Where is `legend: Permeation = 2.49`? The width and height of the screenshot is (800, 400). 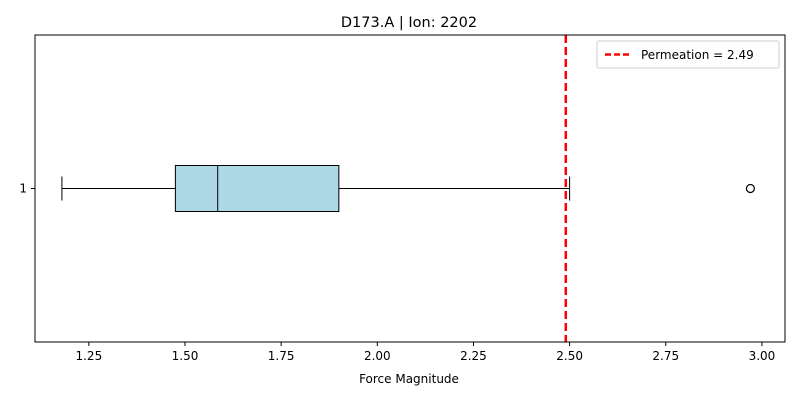
legend: Permeation = 2.49 is located at coordinates (688, 54).